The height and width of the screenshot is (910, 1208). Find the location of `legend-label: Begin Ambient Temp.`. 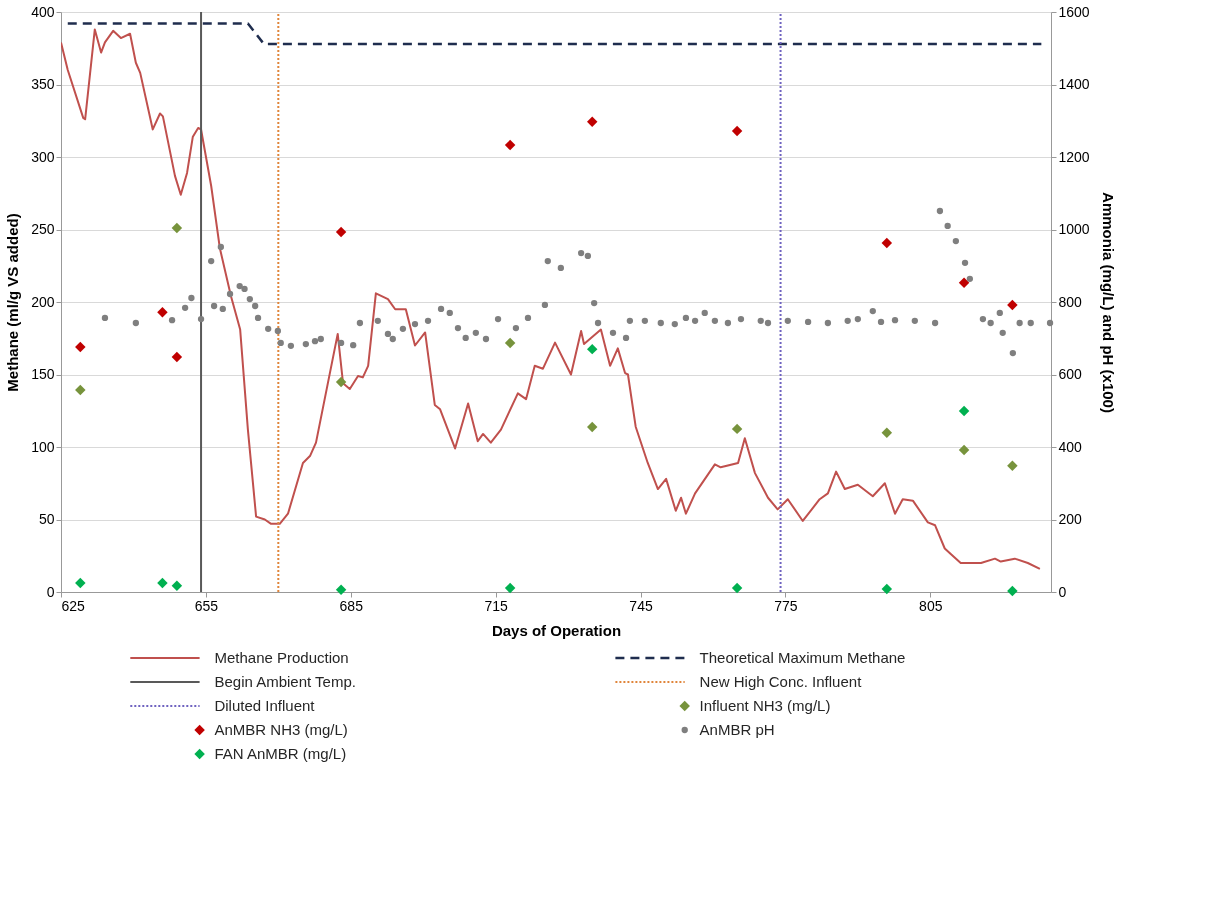

legend-label: Begin Ambient Temp. is located at coordinates (285, 681).